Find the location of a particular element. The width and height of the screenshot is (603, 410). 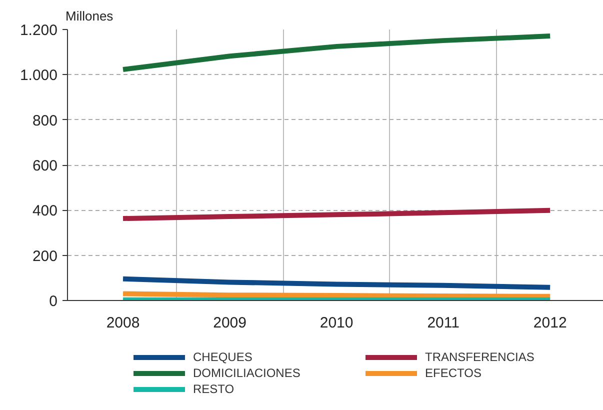

y-tick-label: 400 is located at coordinates (45, 211).